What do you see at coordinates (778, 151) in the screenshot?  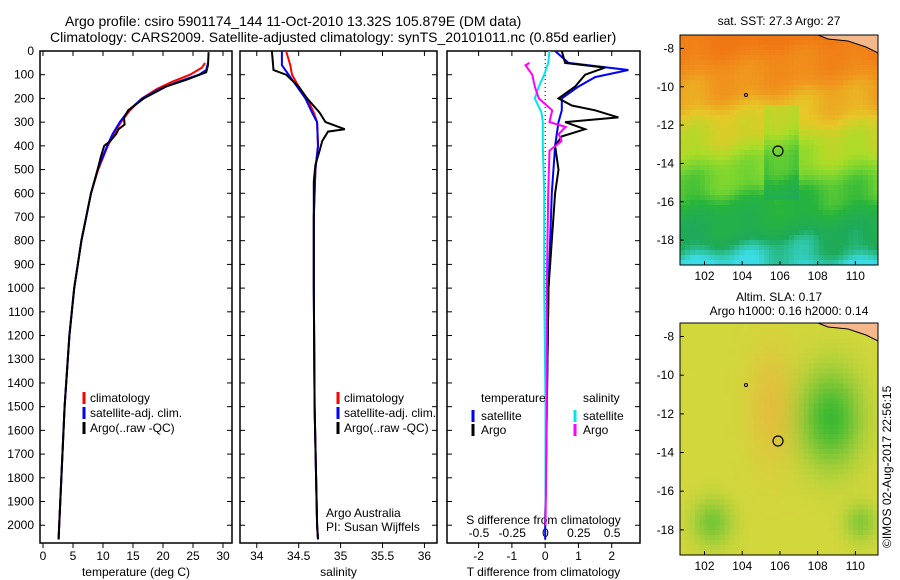 I see `argo-position-marker` at bounding box center [778, 151].